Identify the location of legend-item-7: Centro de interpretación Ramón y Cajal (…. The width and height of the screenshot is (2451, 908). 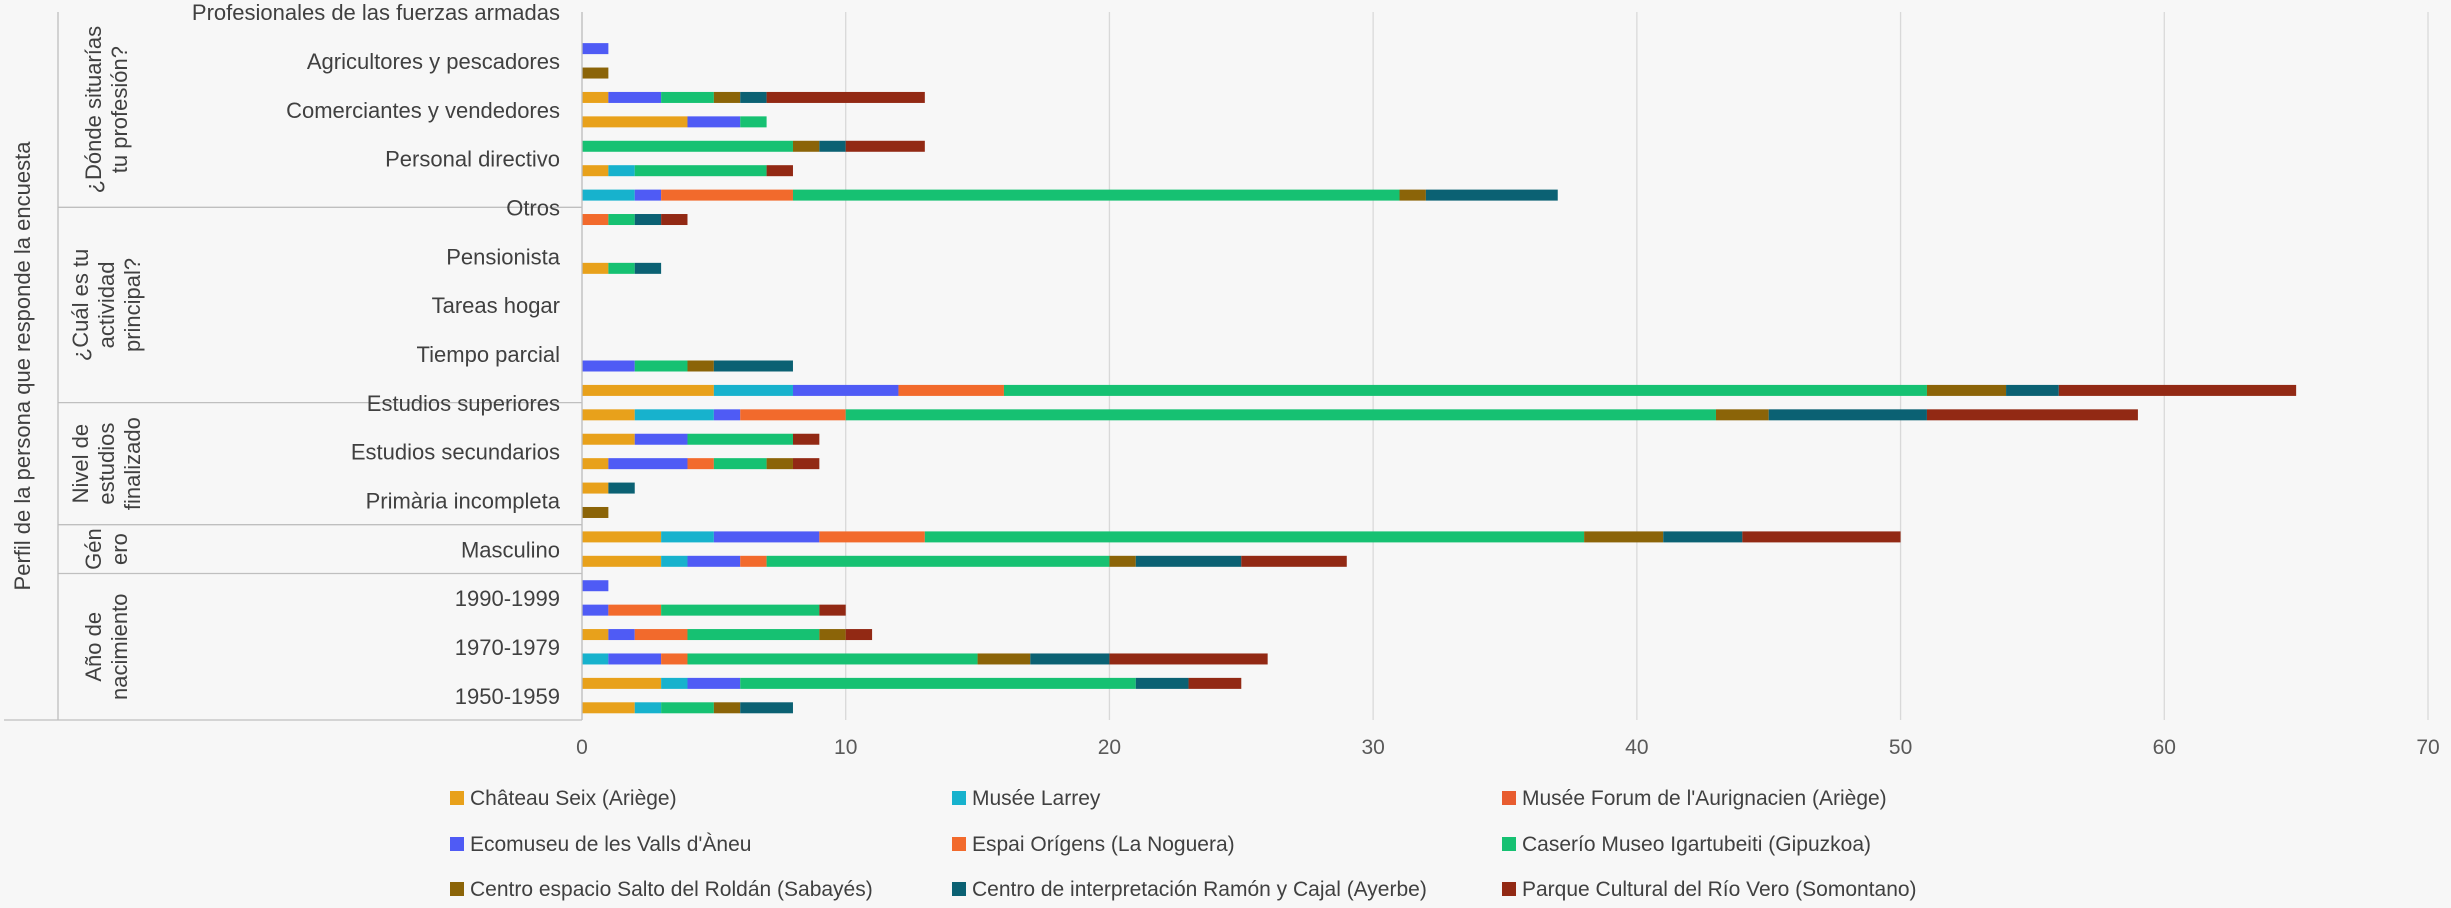
(1189, 889).